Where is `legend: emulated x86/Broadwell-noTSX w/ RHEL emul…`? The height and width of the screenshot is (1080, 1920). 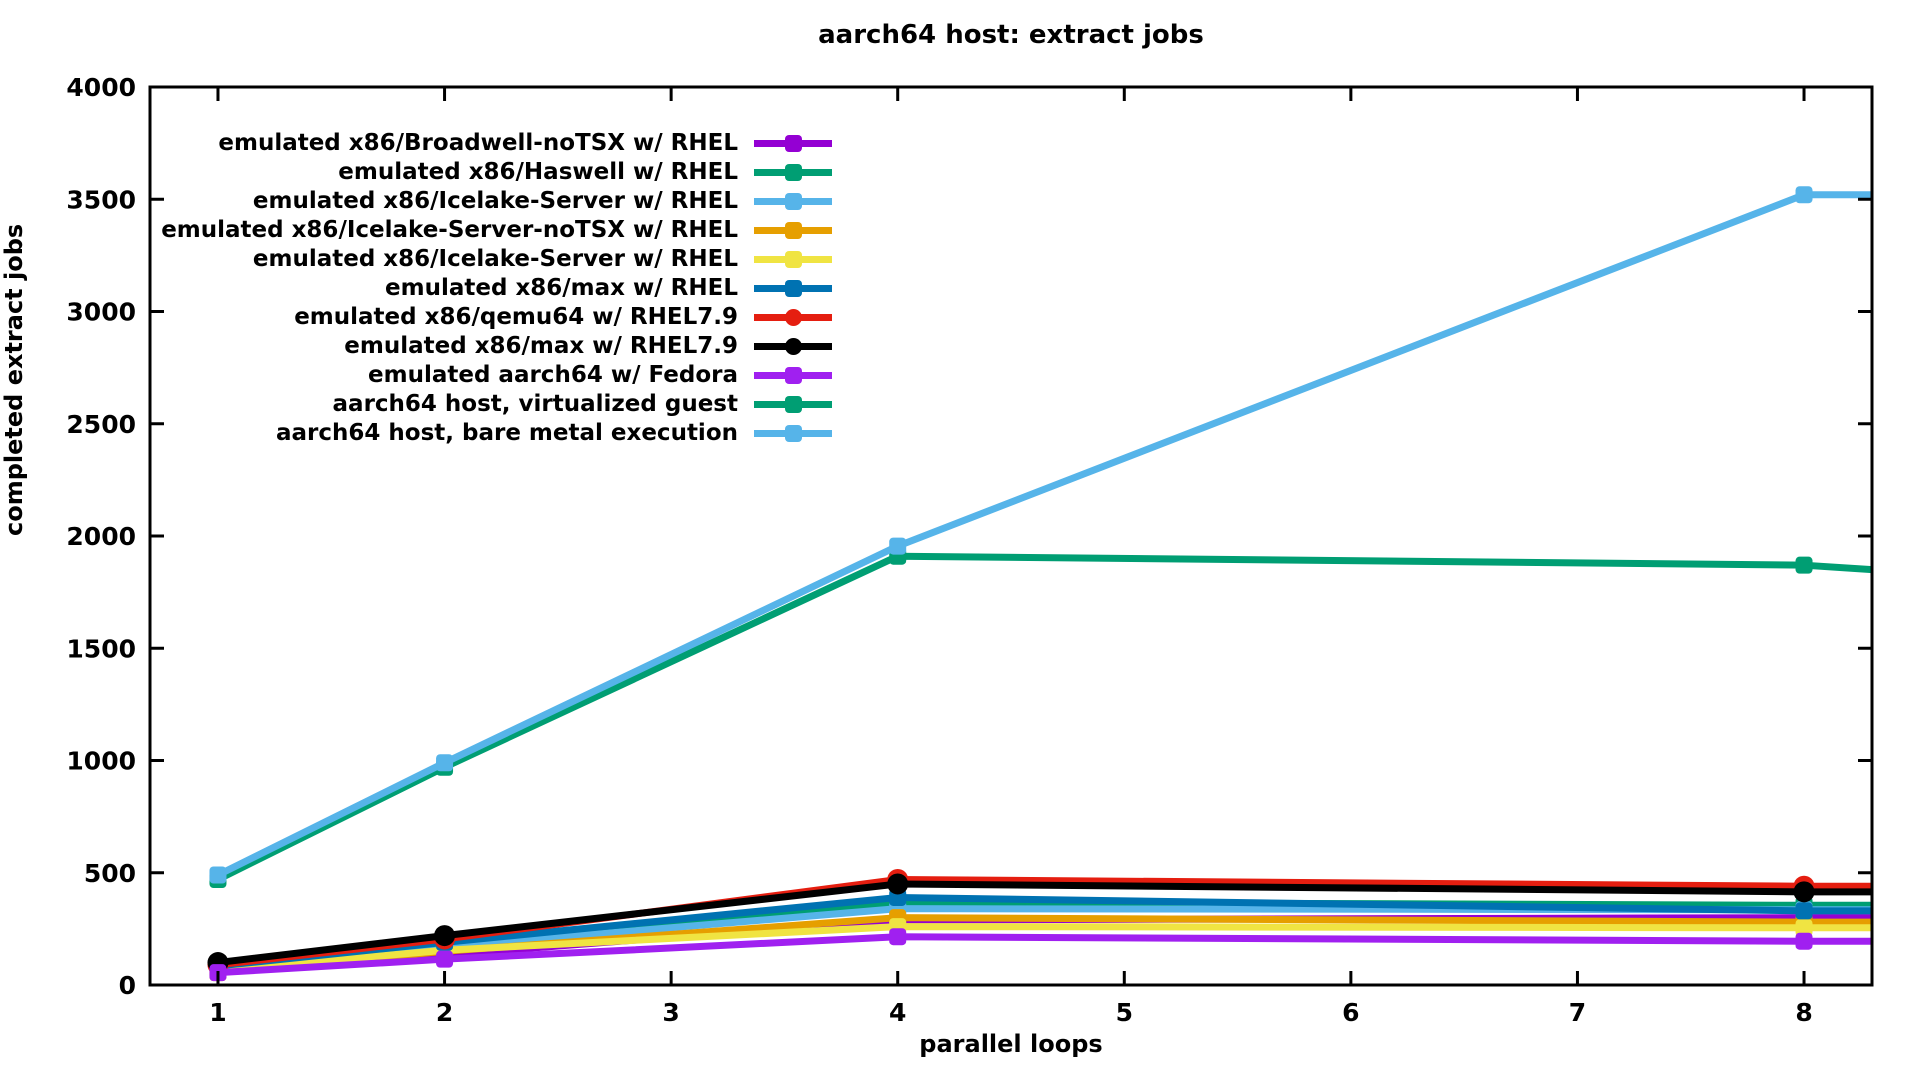
legend: emulated x86/Broadwell-noTSX w/ RHEL emul… is located at coordinates (496, 287).